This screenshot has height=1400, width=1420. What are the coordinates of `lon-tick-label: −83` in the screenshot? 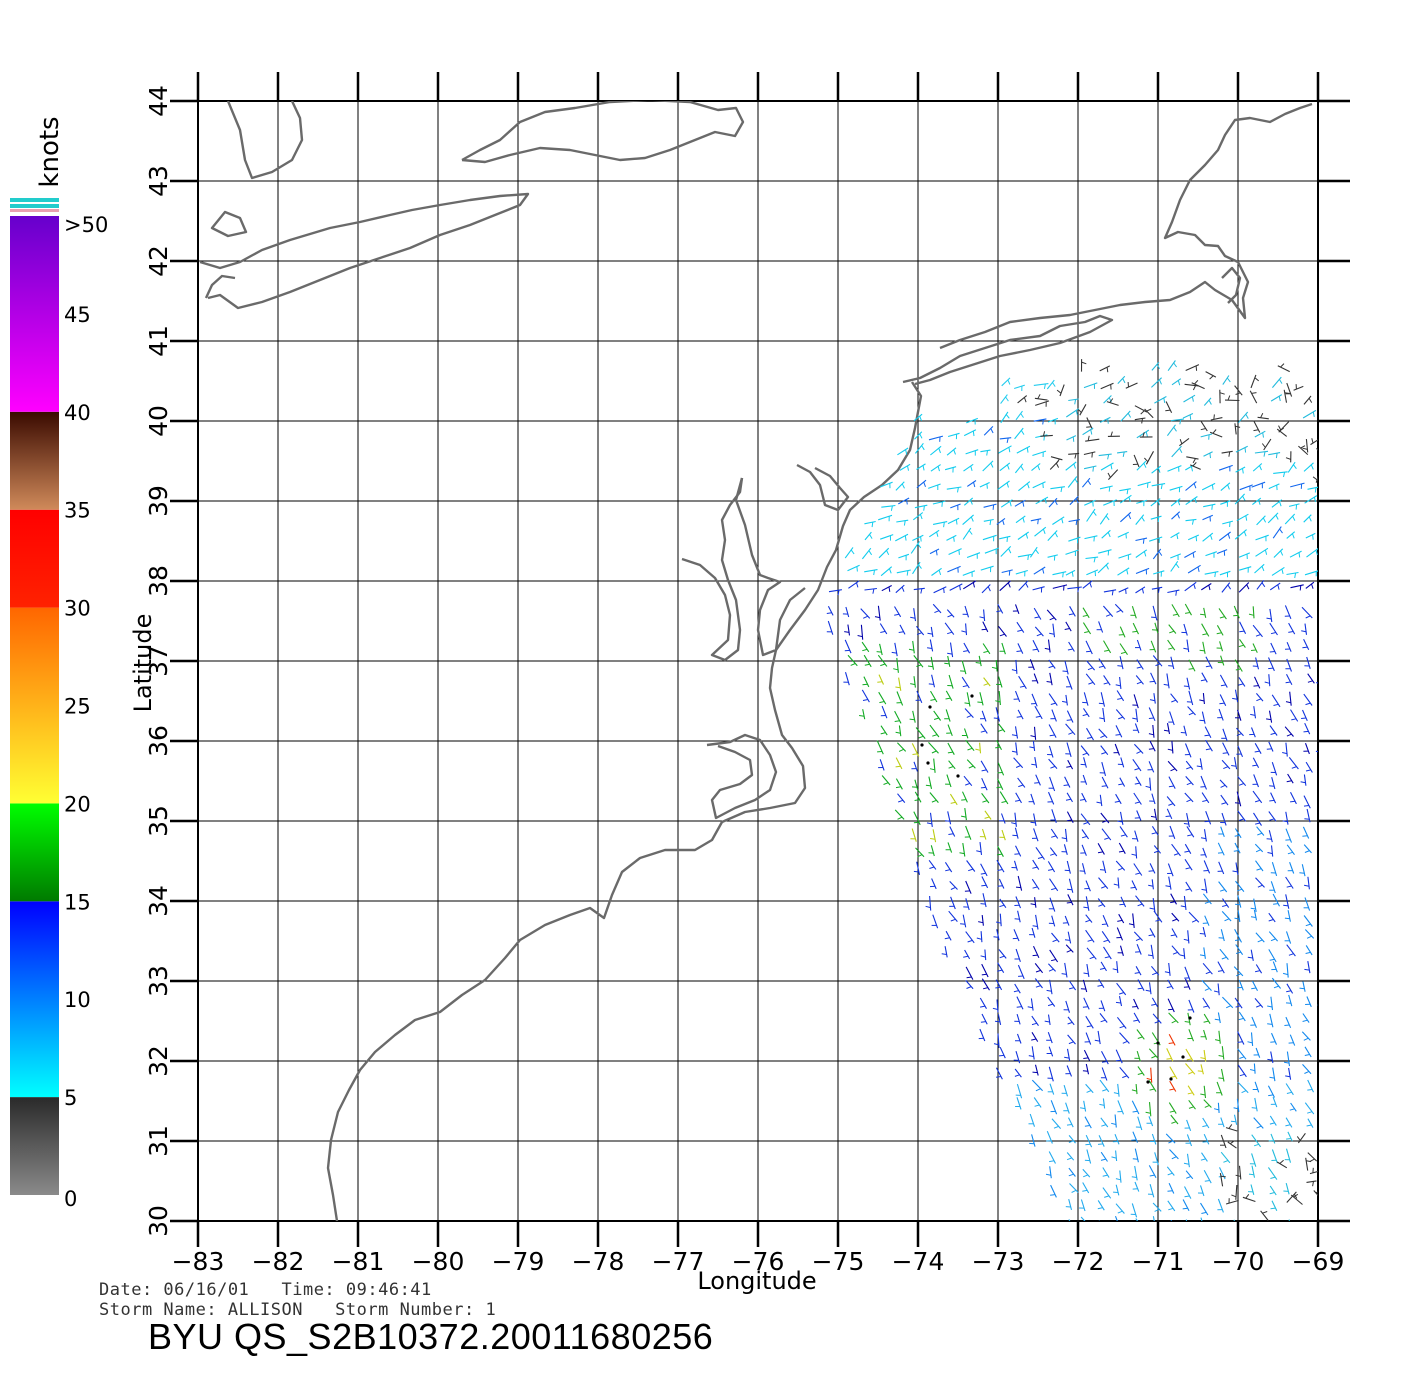 It's located at (198, 1261).